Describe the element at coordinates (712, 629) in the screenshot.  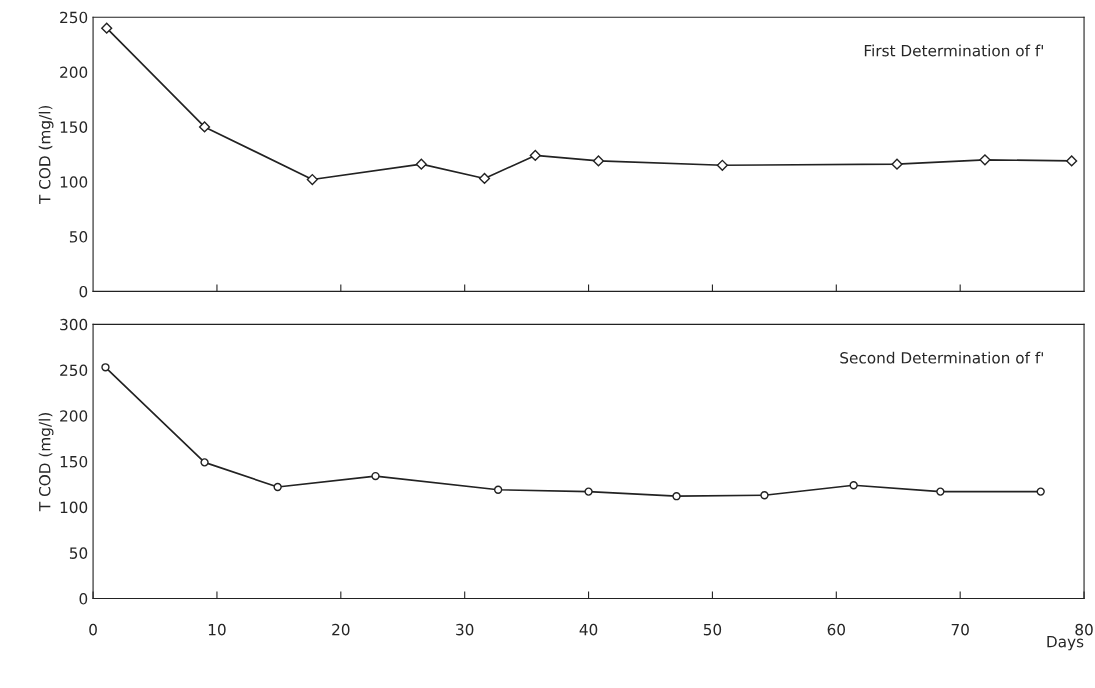
I see `x-tick-label: 50` at that location.